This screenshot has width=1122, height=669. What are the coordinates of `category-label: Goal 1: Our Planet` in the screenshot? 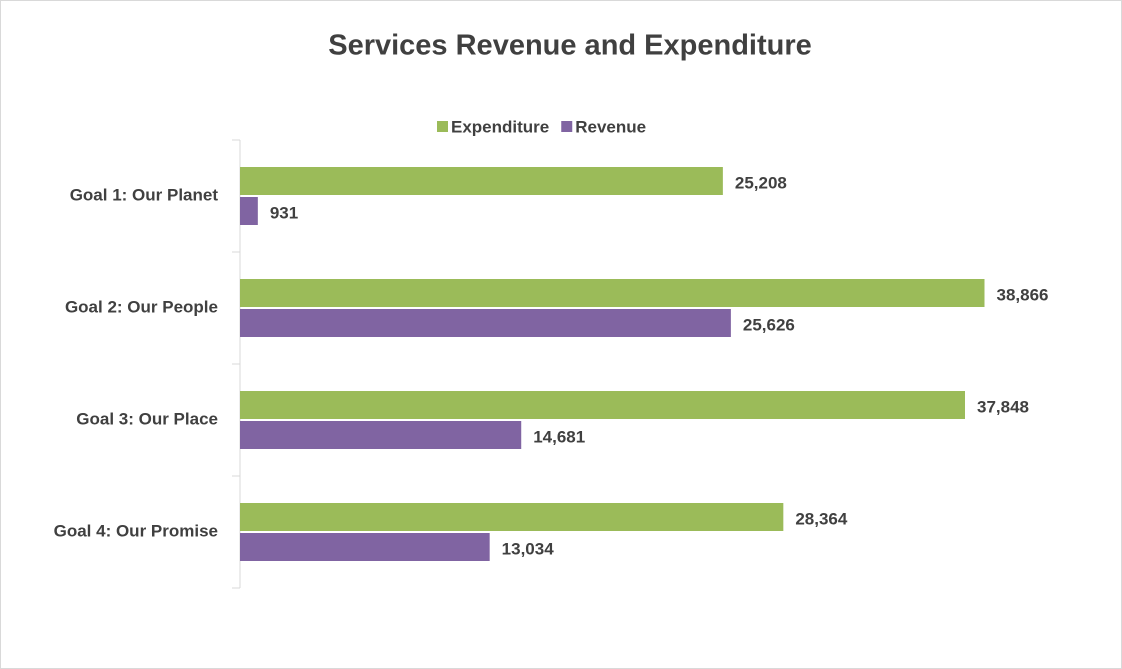 It's located at (144, 194).